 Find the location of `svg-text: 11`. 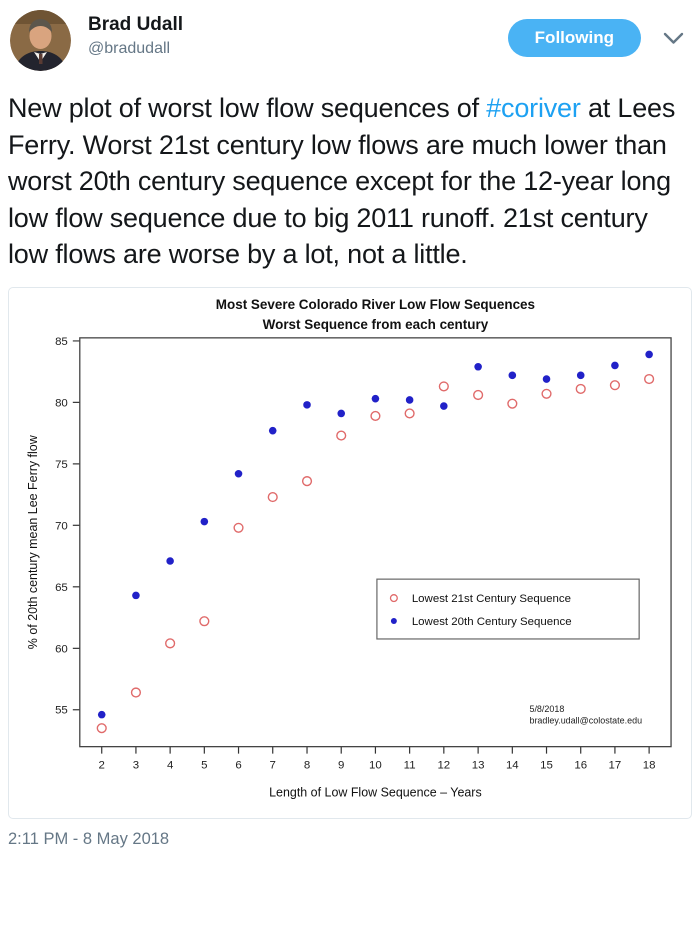

svg-text: 11 is located at coordinates (410, 765).